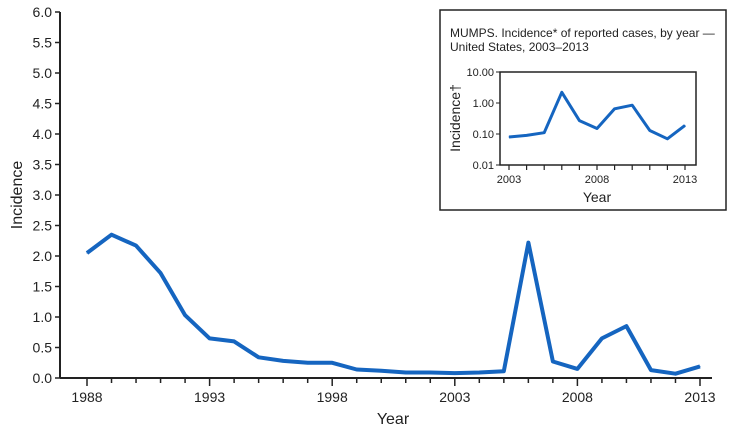  I want to click on y-tick-label: 4.5, so click(43, 104).